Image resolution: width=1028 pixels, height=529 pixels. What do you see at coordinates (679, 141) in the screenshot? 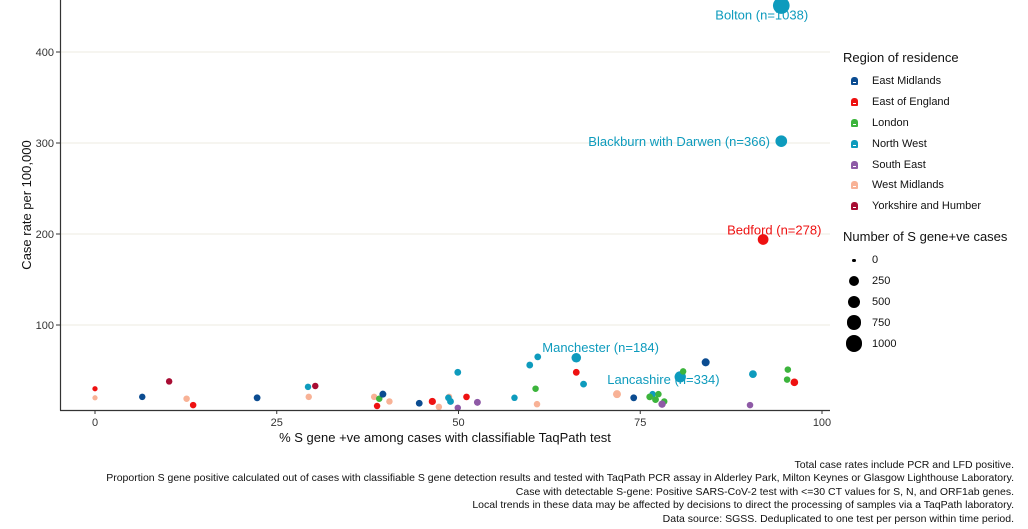
I see `point-label: Blackburn with Darwen (n=366)` at bounding box center [679, 141].